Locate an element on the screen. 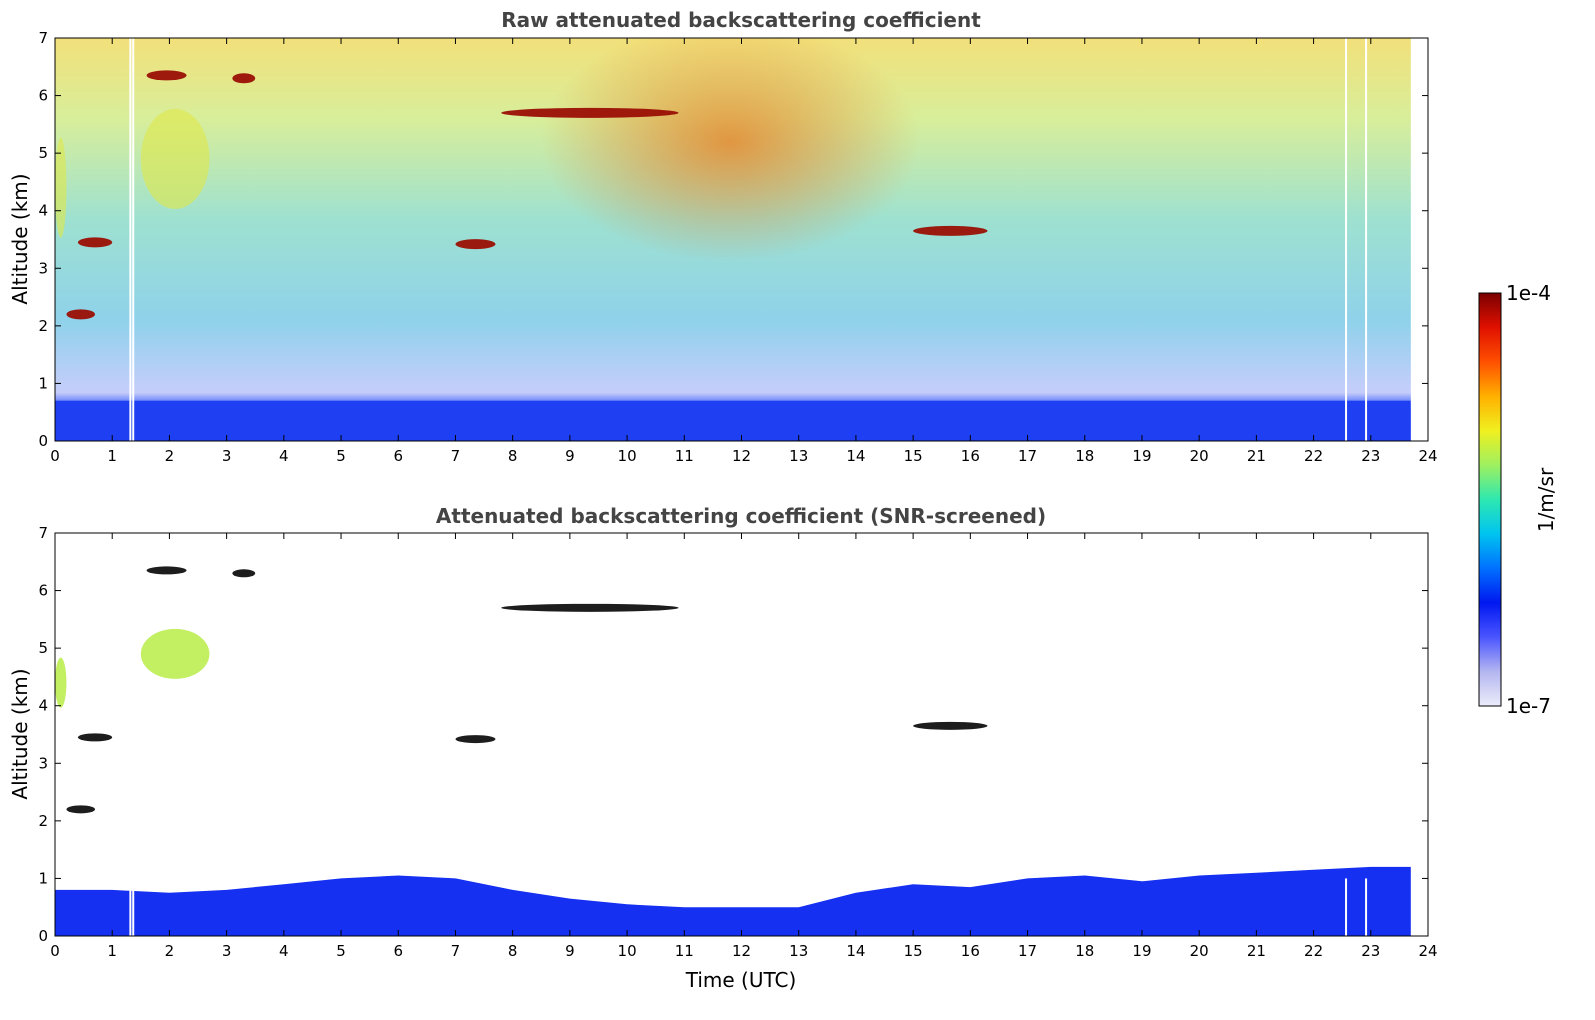 The width and height of the screenshot is (1595, 1020). x-tick-label: 24 is located at coordinates (1427, 456).